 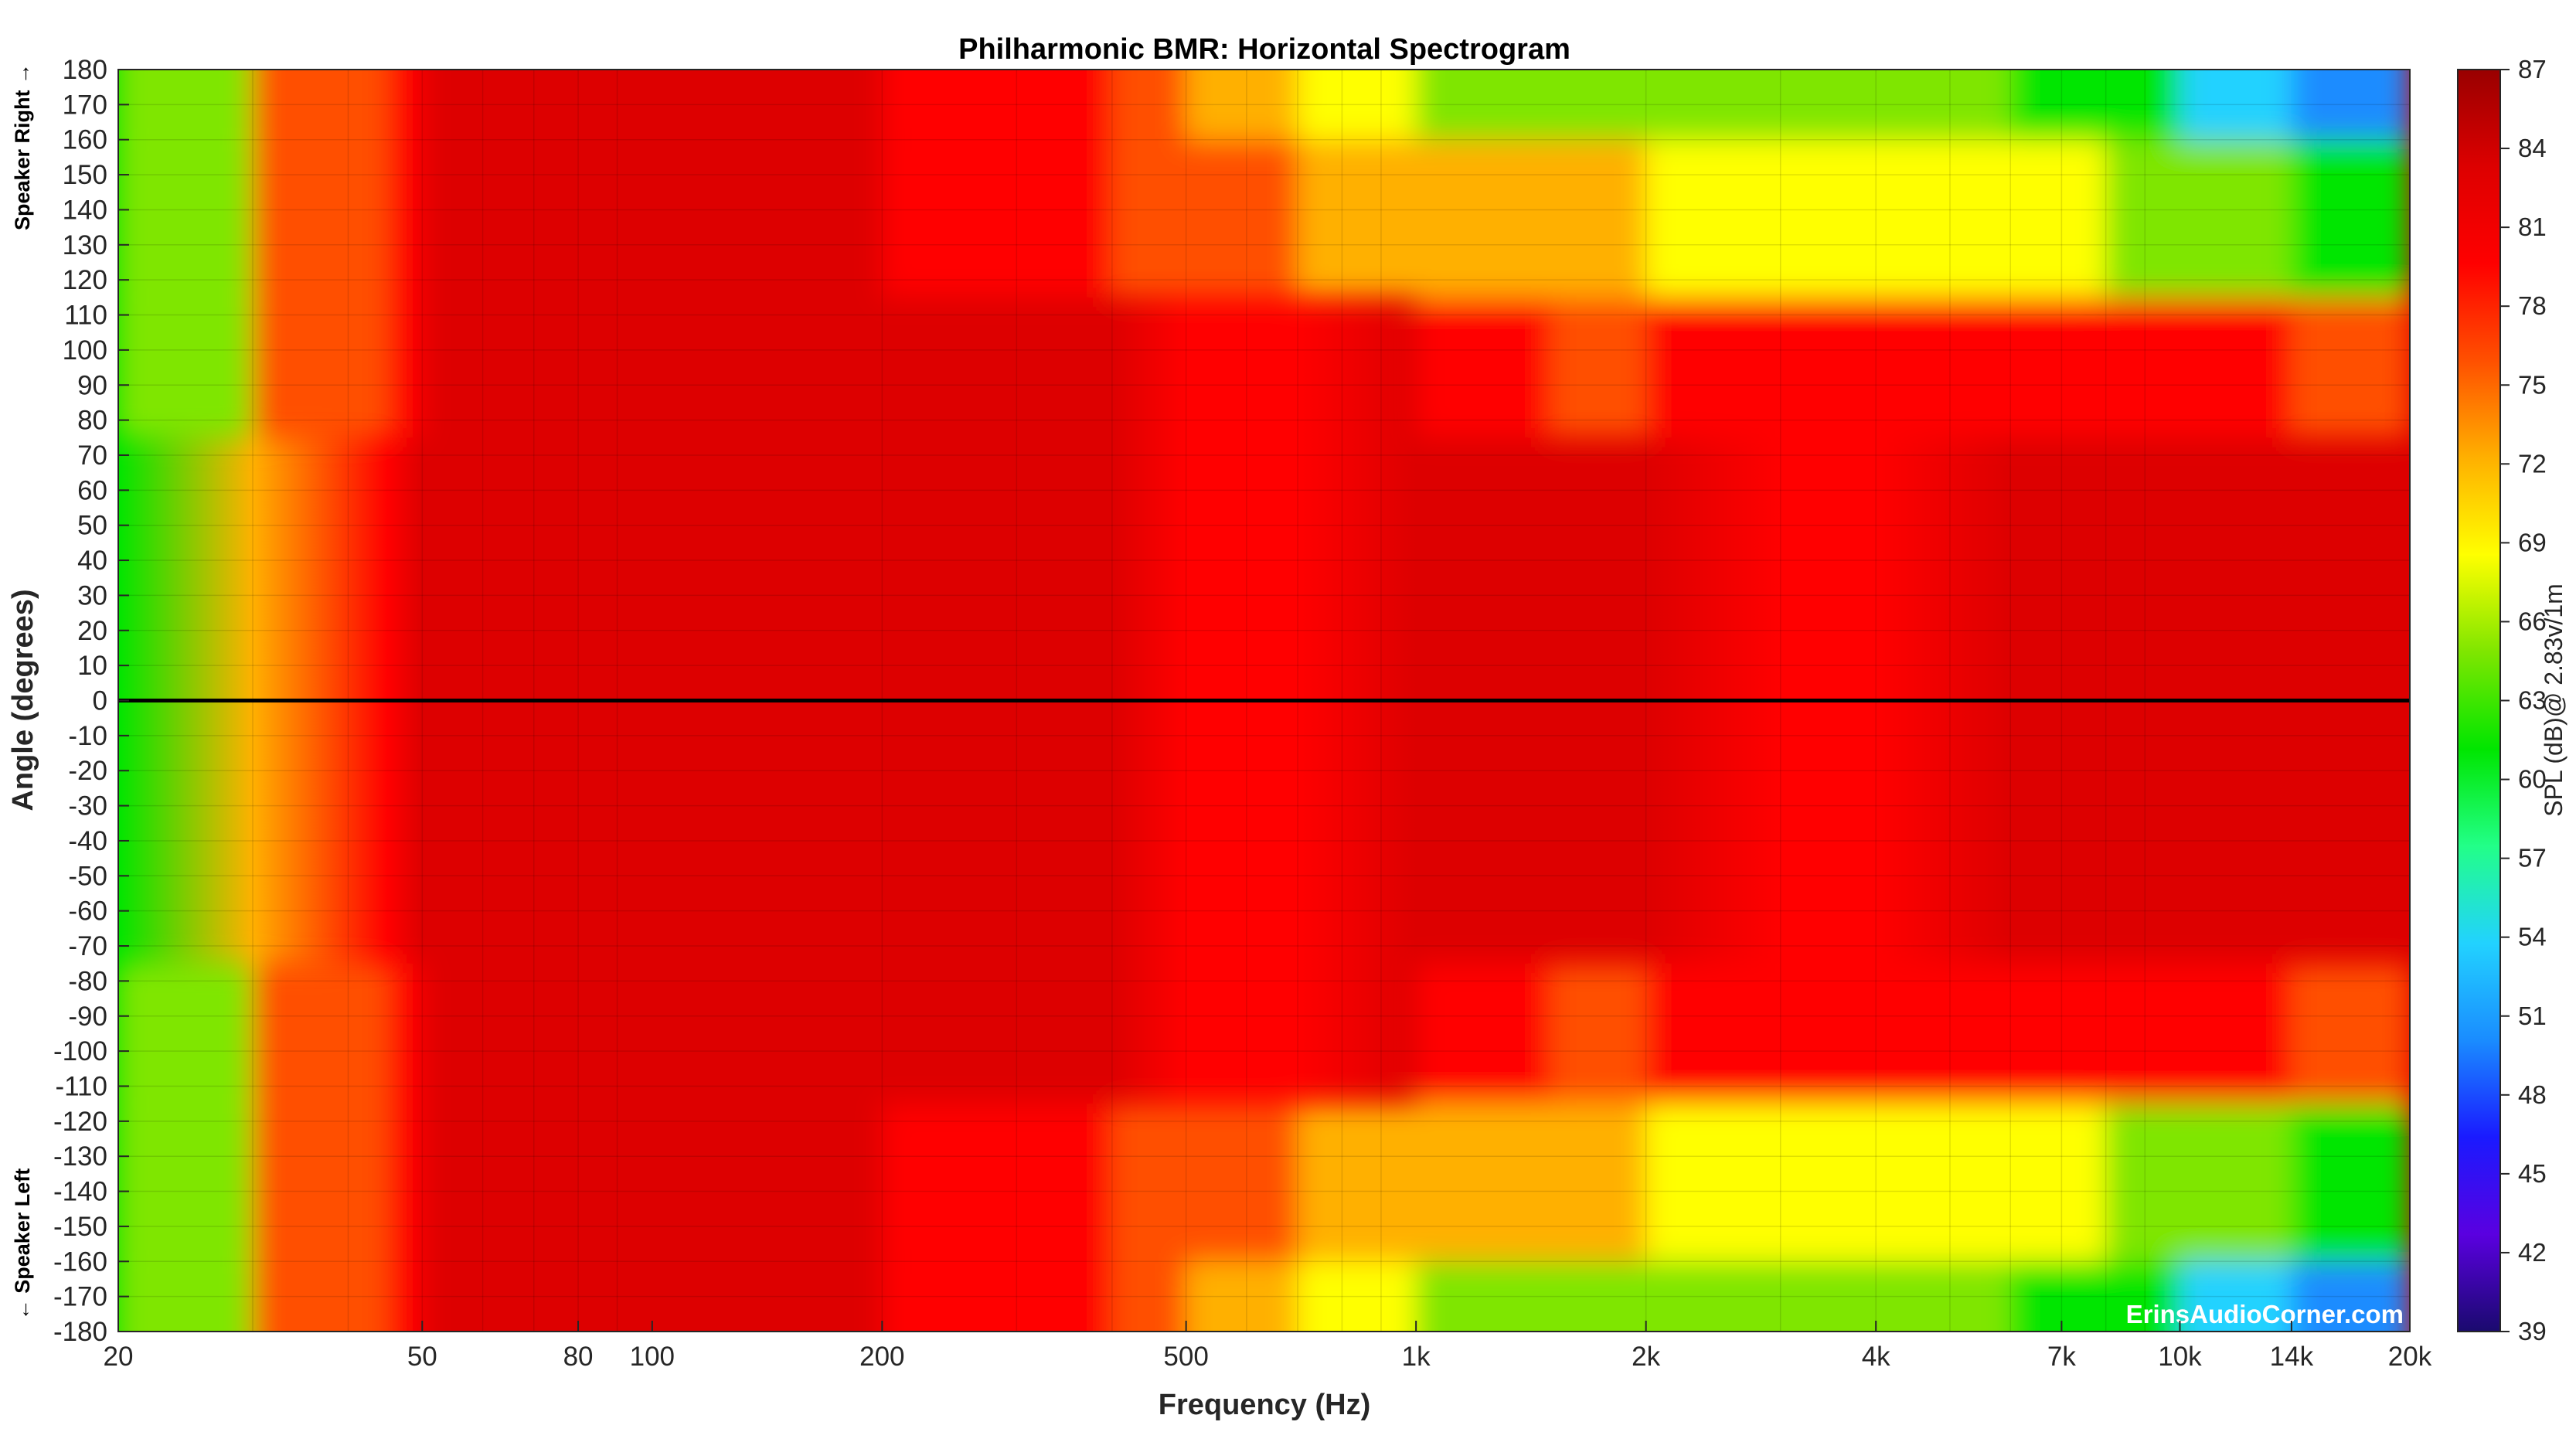 What do you see at coordinates (2532, 621) in the screenshot?
I see `colorbar-tick-label: 66` at bounding box center [2532, 621].